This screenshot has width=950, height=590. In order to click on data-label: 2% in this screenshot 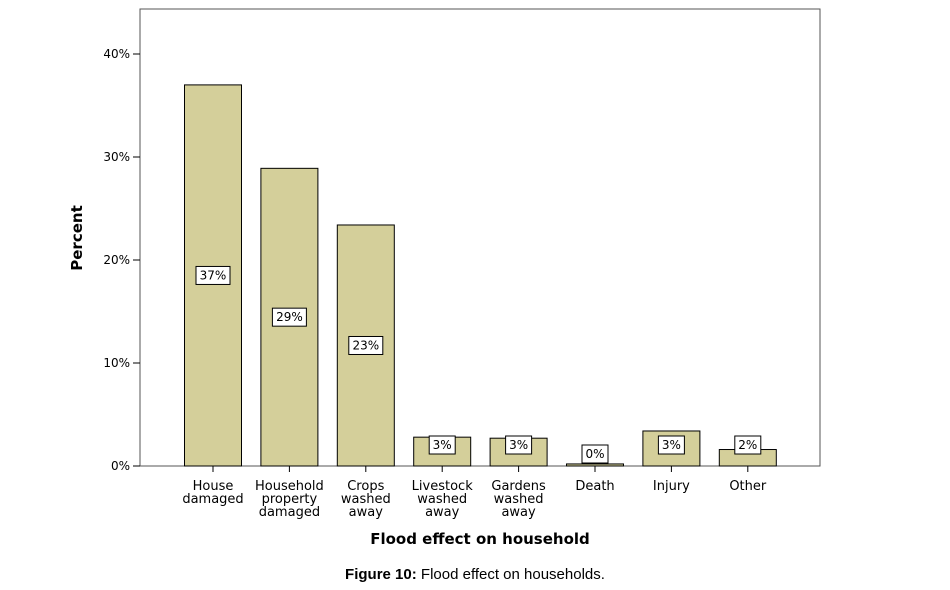, I will do `click(747, 445)`.